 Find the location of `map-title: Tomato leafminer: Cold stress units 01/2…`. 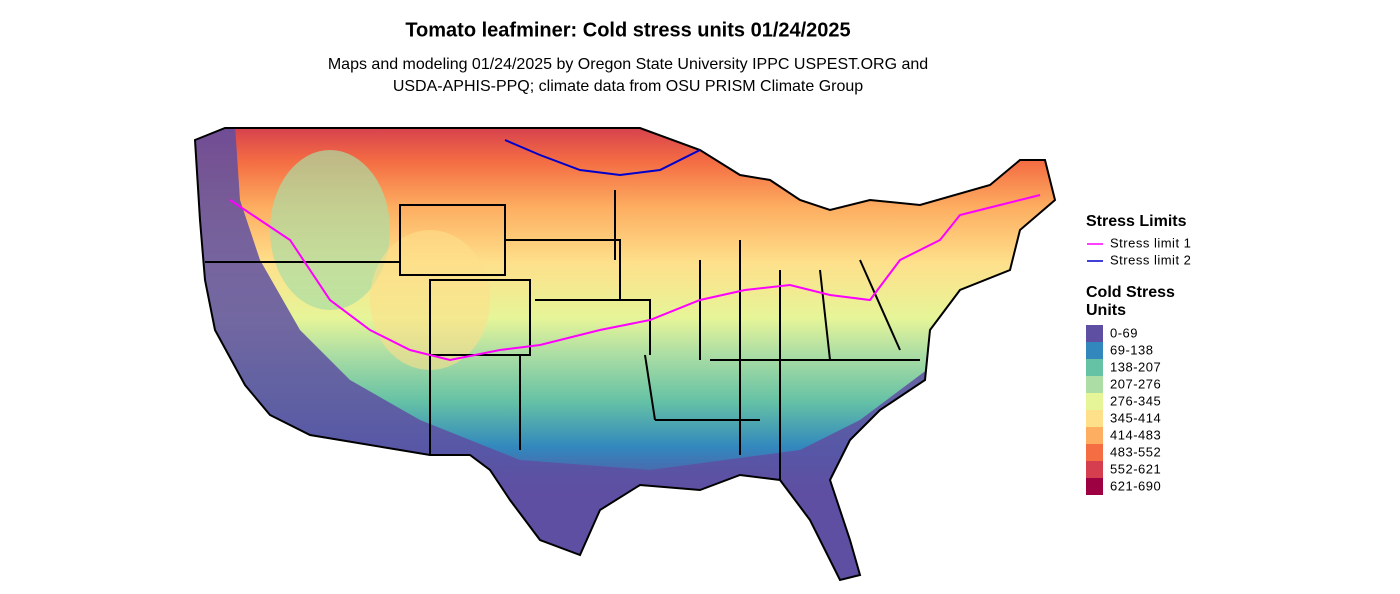

map-title: Tomato leafminer: Cold stress units 01/2… is located at coordinates (627, 30).